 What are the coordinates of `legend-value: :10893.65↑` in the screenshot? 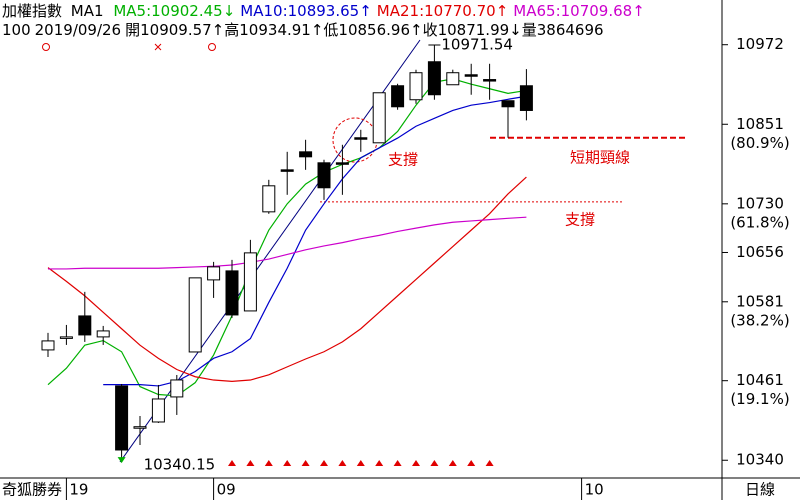 It's located at (327, 11).